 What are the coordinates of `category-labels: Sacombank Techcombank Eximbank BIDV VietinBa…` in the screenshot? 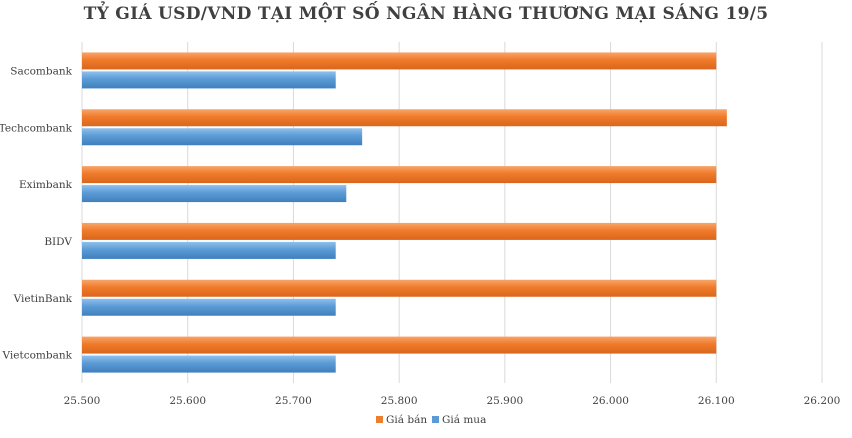 It's located at (36, 213).